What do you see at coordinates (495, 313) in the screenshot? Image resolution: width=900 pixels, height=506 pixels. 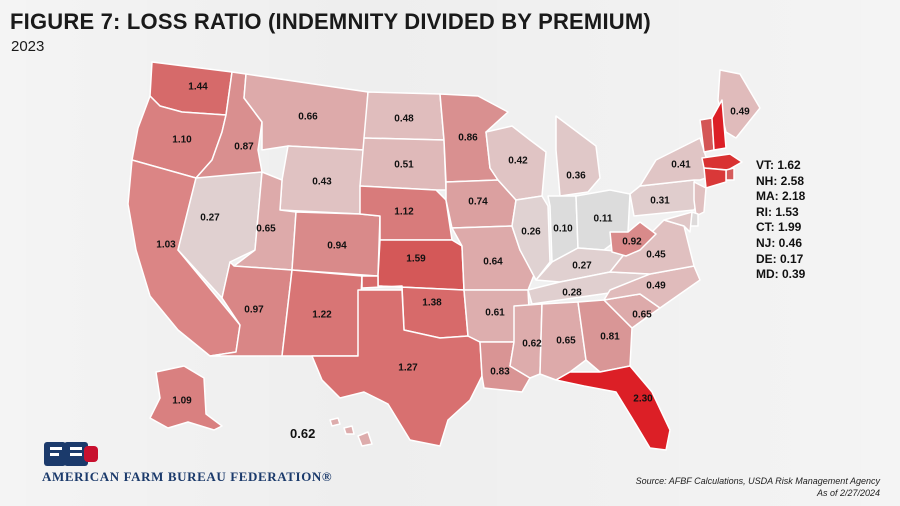 I see `state-value-ar: 0.61` at bounding box center [495, 313].